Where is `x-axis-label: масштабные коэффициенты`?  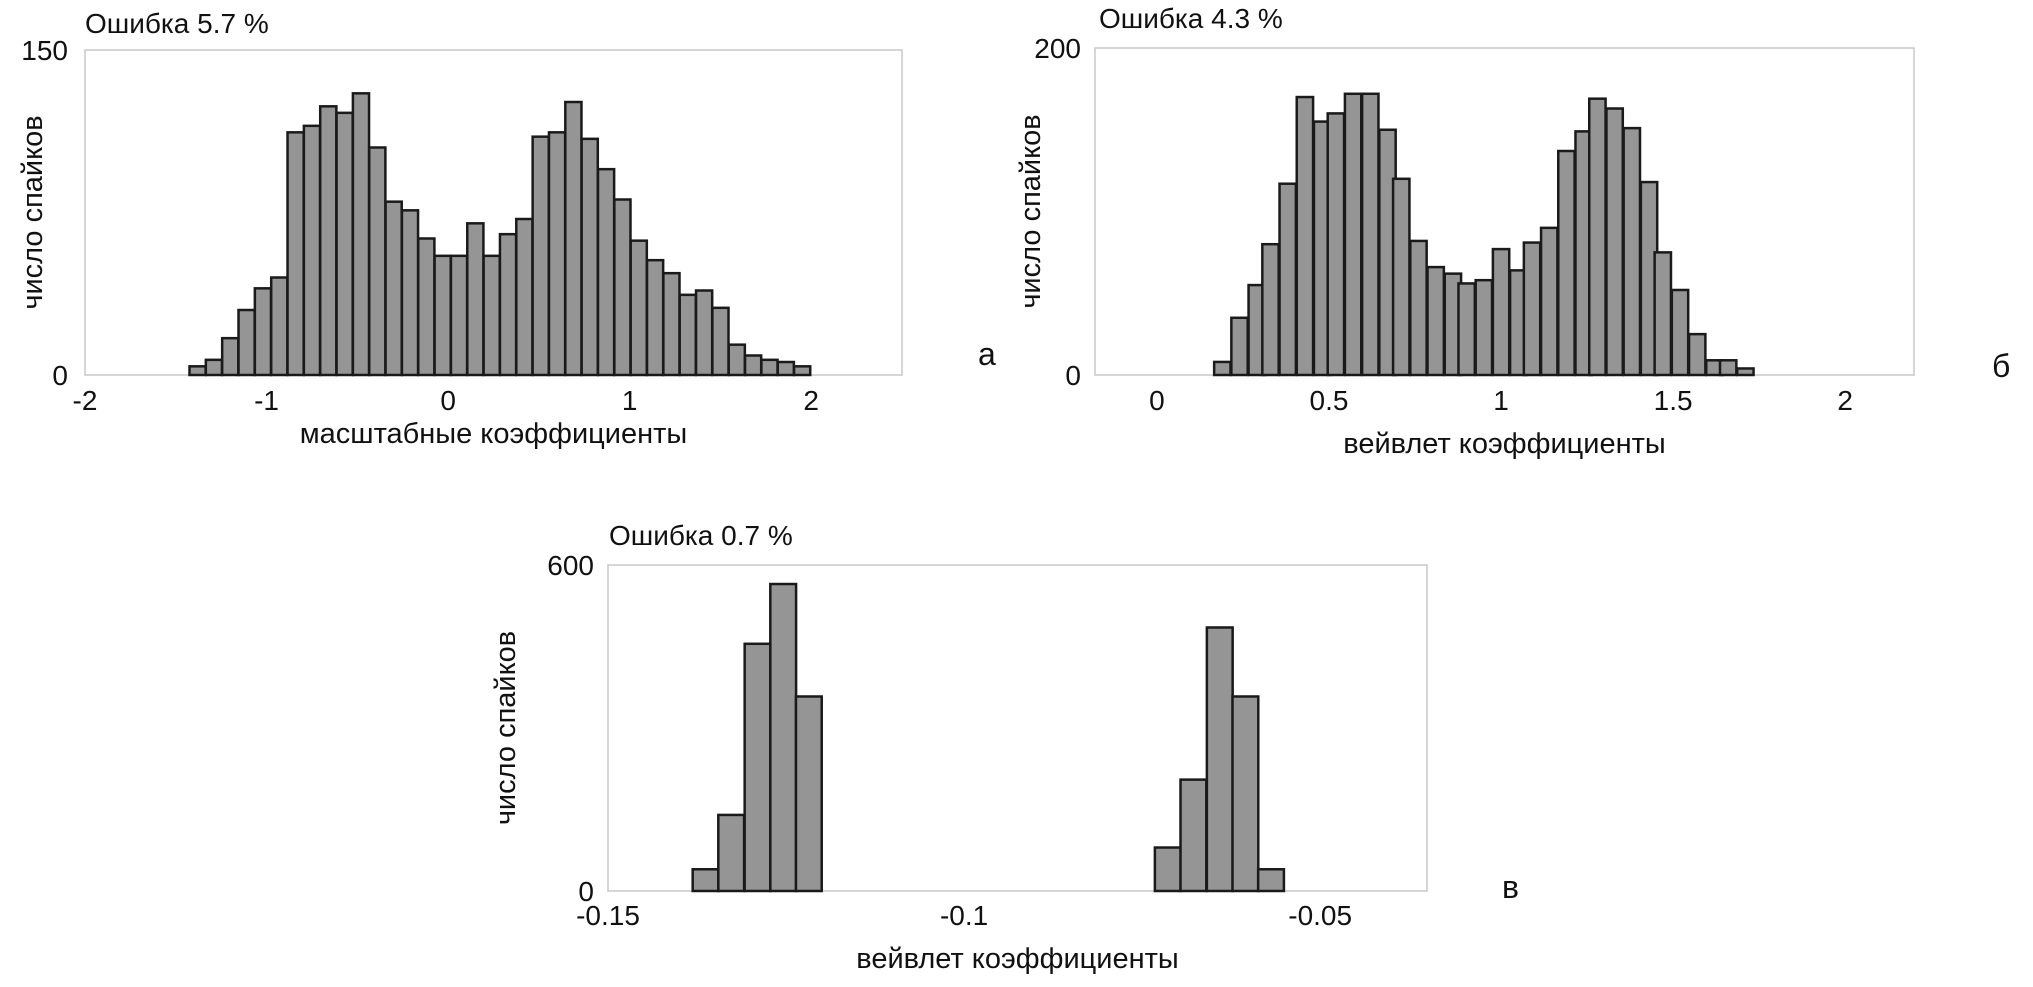 x-axis-label: масштабные коэффициенты is located at coordinates (494, 434).